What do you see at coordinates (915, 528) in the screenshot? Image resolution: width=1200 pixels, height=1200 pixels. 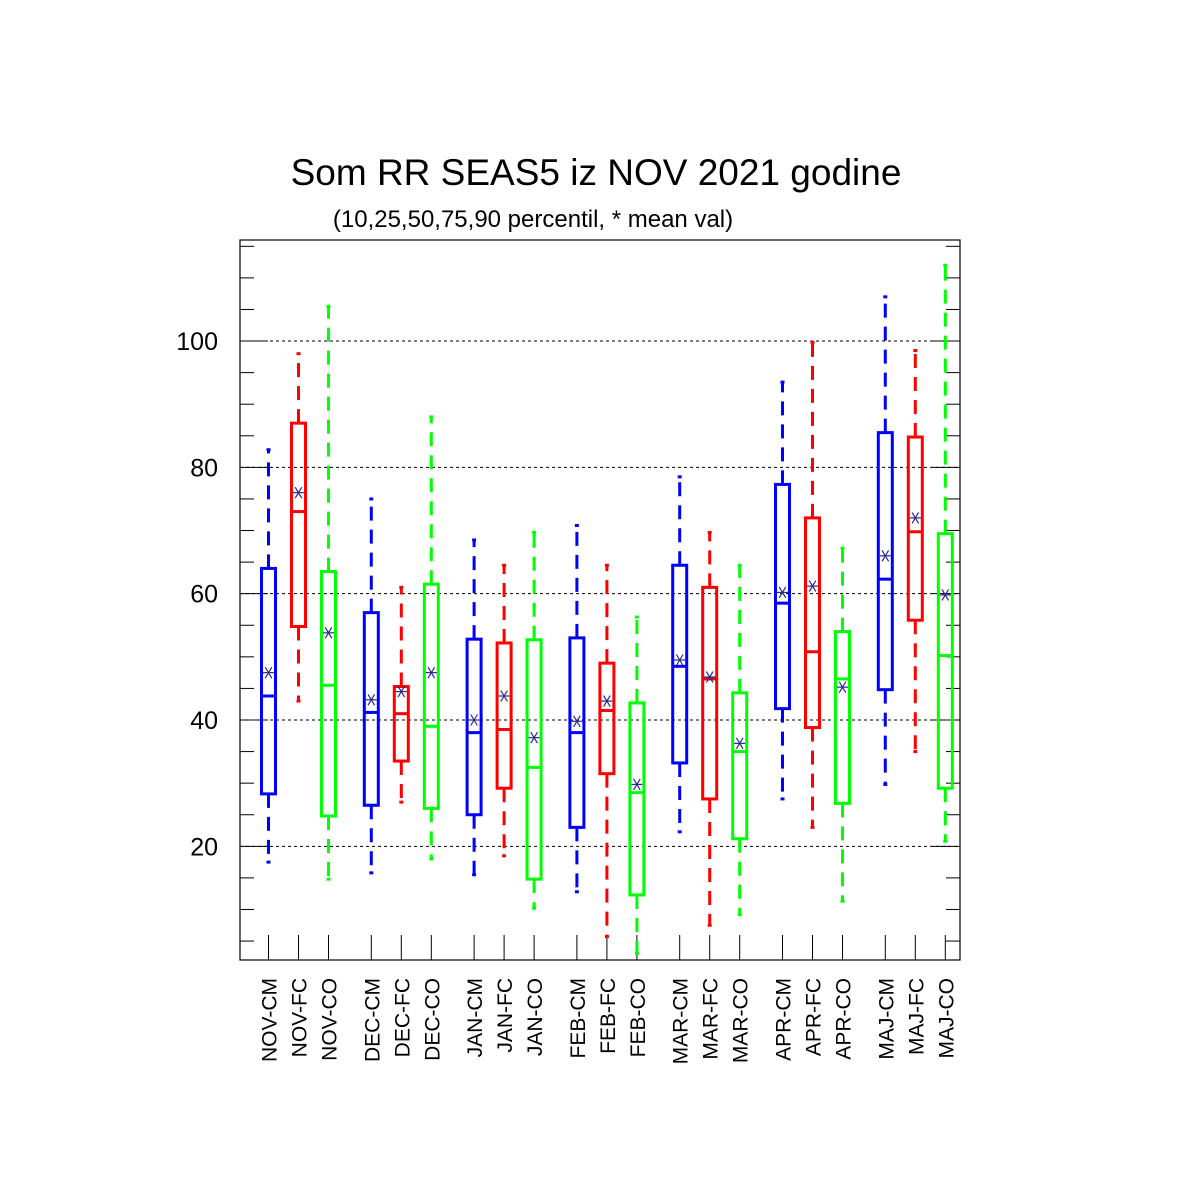 I see `box-maj-fc` at bounding box center [915, 528].